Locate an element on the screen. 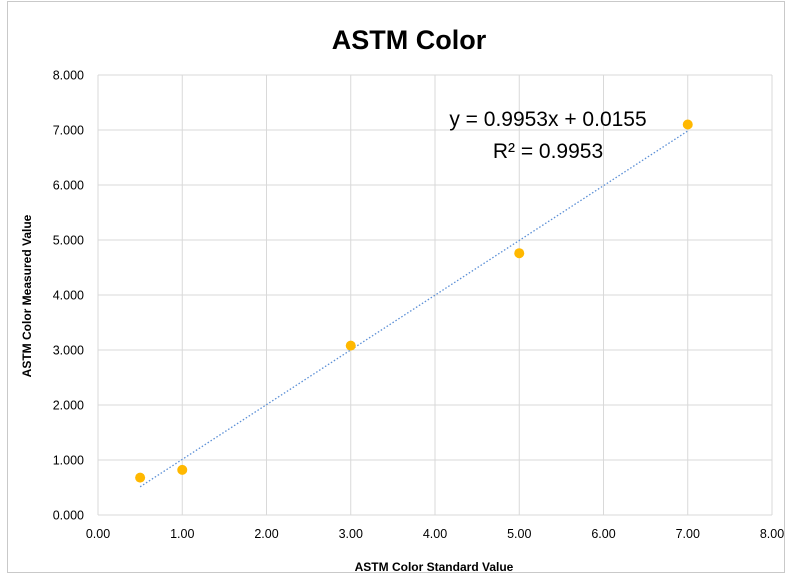  y-tick-label: 8.000 is located at coordinates (68, 76).